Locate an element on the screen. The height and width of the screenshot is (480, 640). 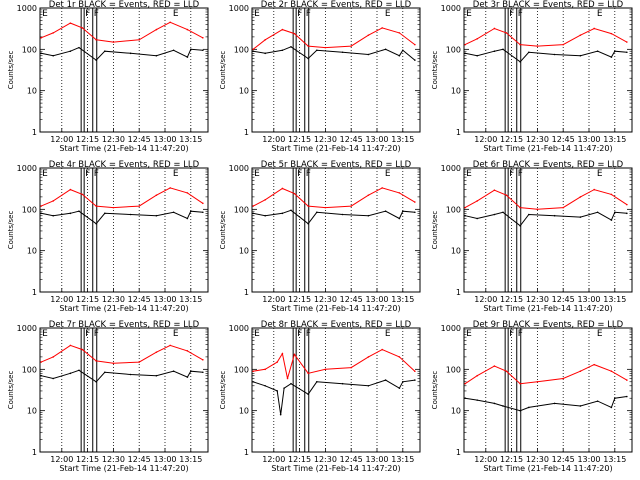
chart-title: Det 8r BLACK = Events, RED = LLD is located at coordinates (336, 325).